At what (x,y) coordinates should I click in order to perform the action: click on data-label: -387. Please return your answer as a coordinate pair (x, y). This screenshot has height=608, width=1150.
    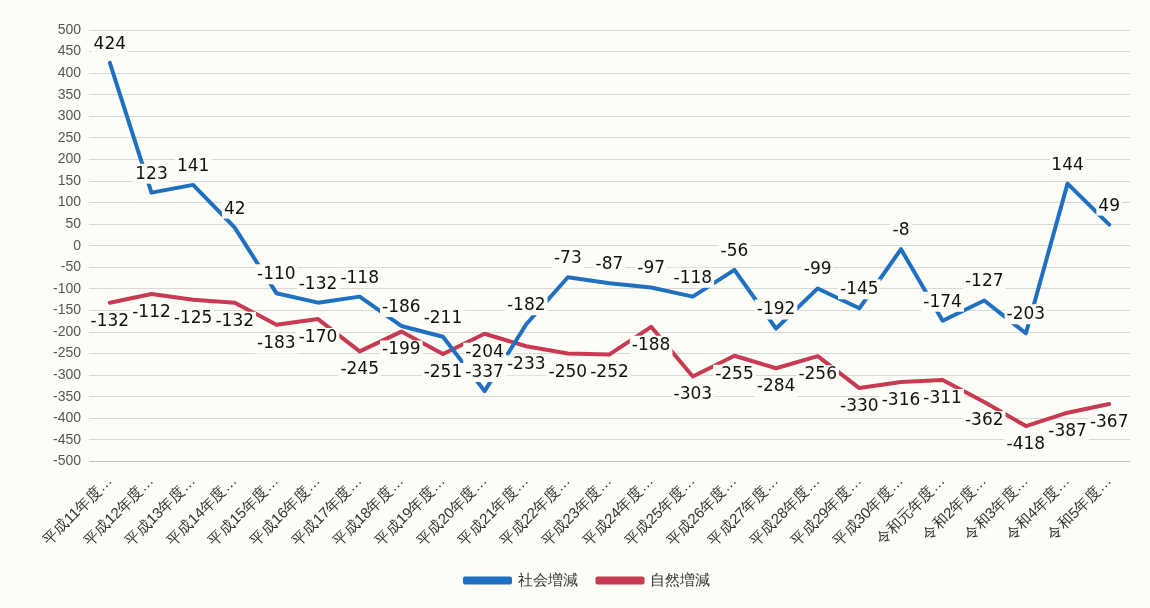
    Looking at the image, I should click on (1067, 429).